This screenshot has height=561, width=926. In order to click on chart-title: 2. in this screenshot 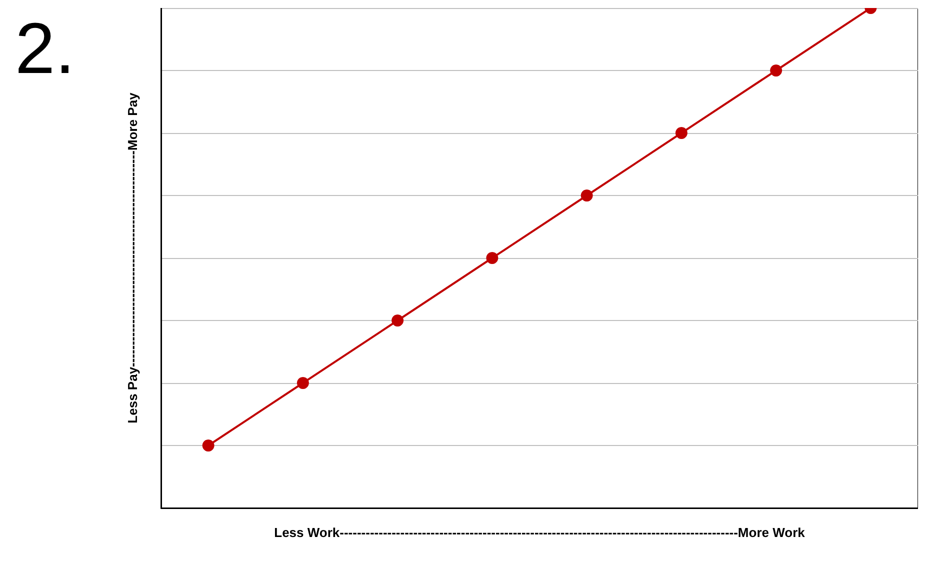, I will do `click(45, 49)`.